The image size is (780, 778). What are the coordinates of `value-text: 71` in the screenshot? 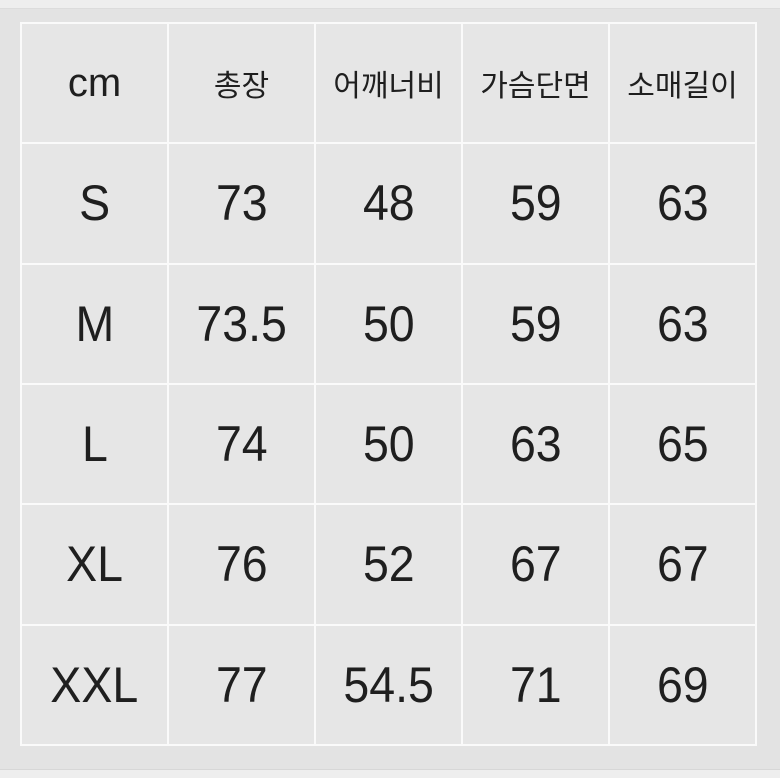 It's located at (535, 684).